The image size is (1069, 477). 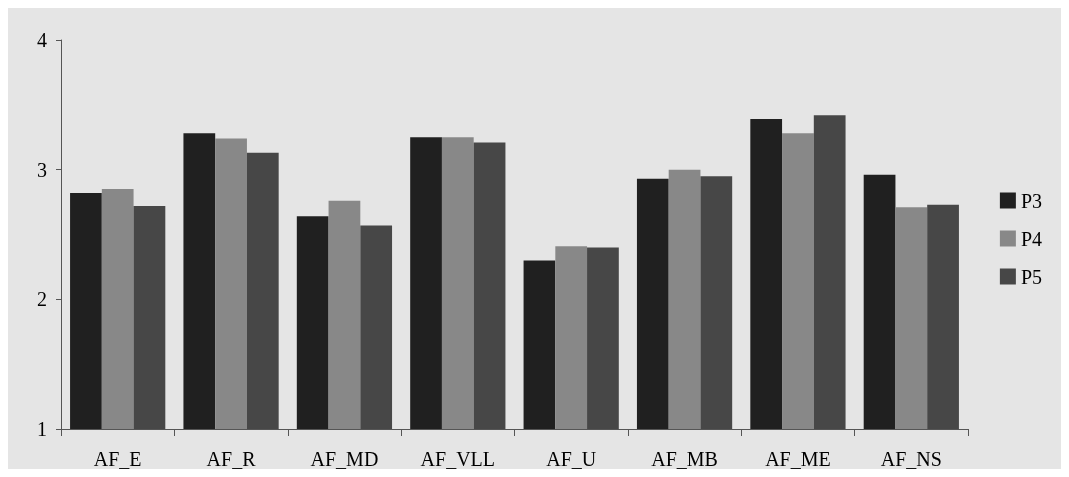 What do you see at coordinates (571, 459) in the screenshot?
I see `x-tick-label: AF_U` at bounding box center [571, 459].